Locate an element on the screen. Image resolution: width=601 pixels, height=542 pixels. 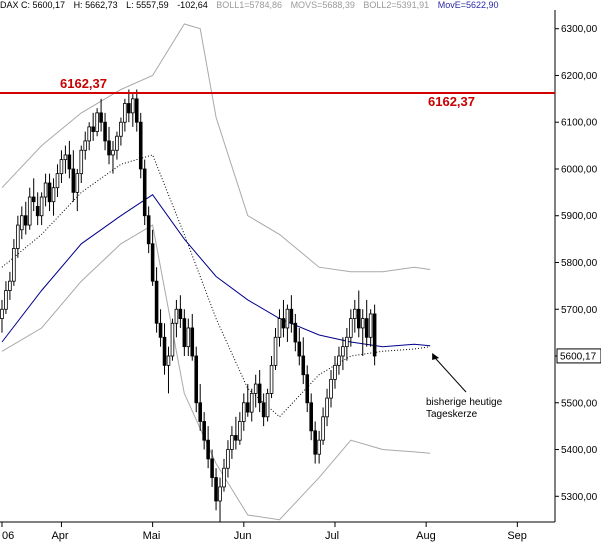
x-tick-label: Jun is located at coordinates (243, 536).